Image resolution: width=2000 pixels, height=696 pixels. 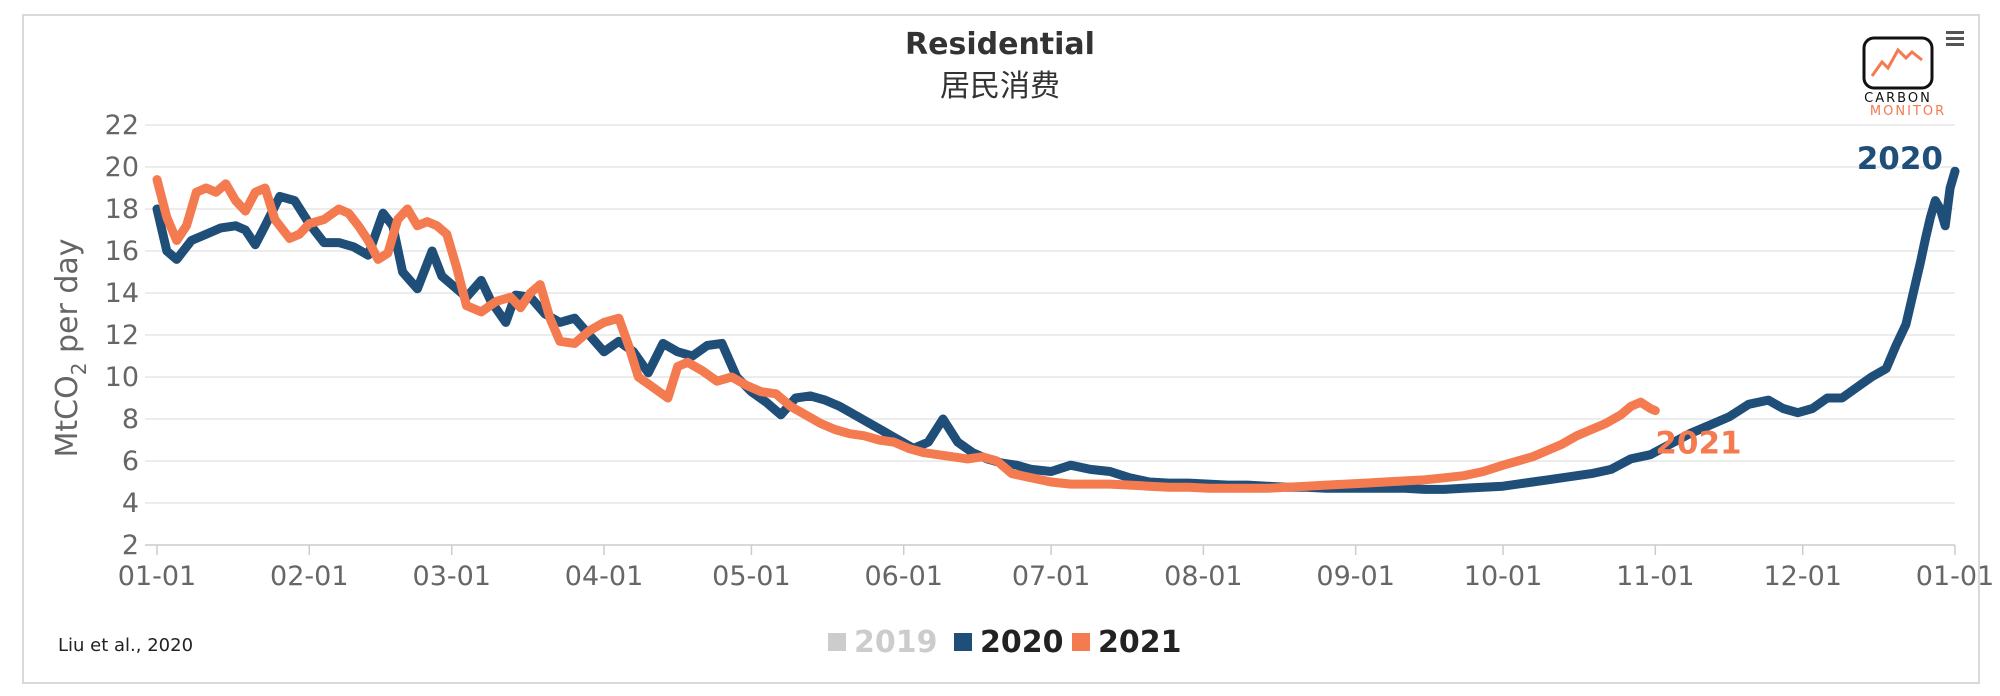 I want to click on y-tick-label: 8, so click(x=130, y=419).